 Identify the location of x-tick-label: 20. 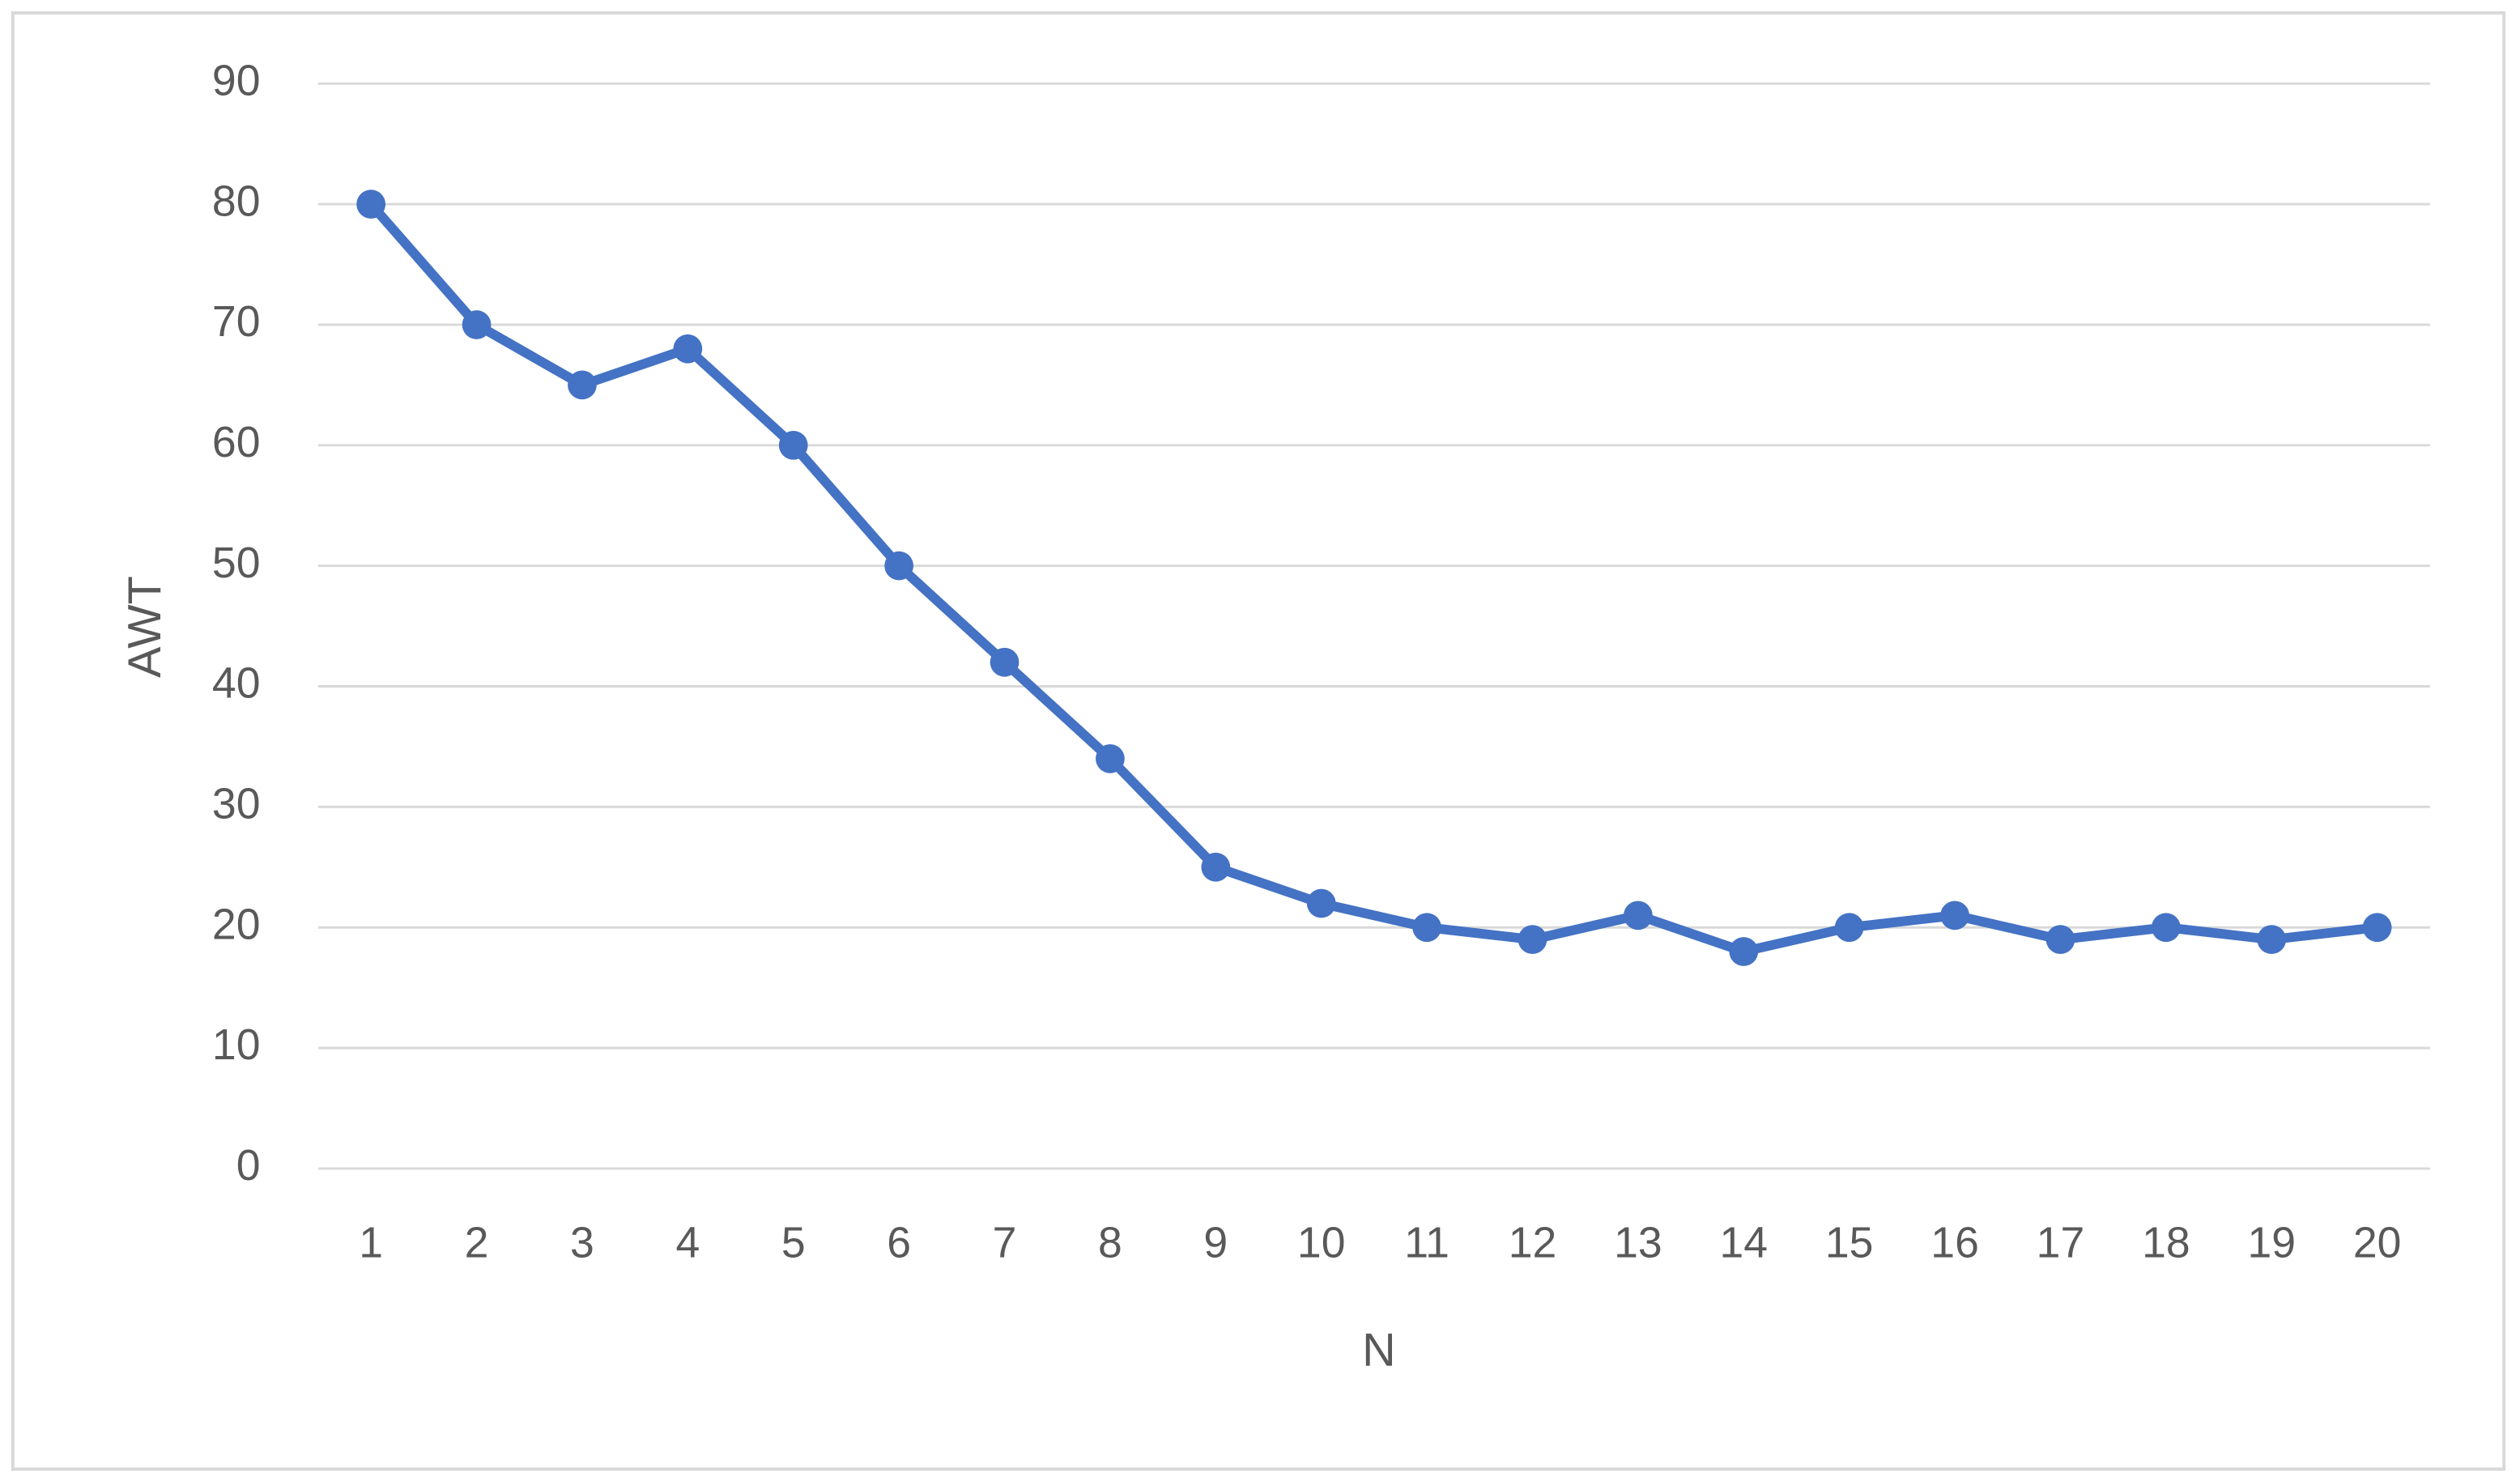
(2377, 1242).